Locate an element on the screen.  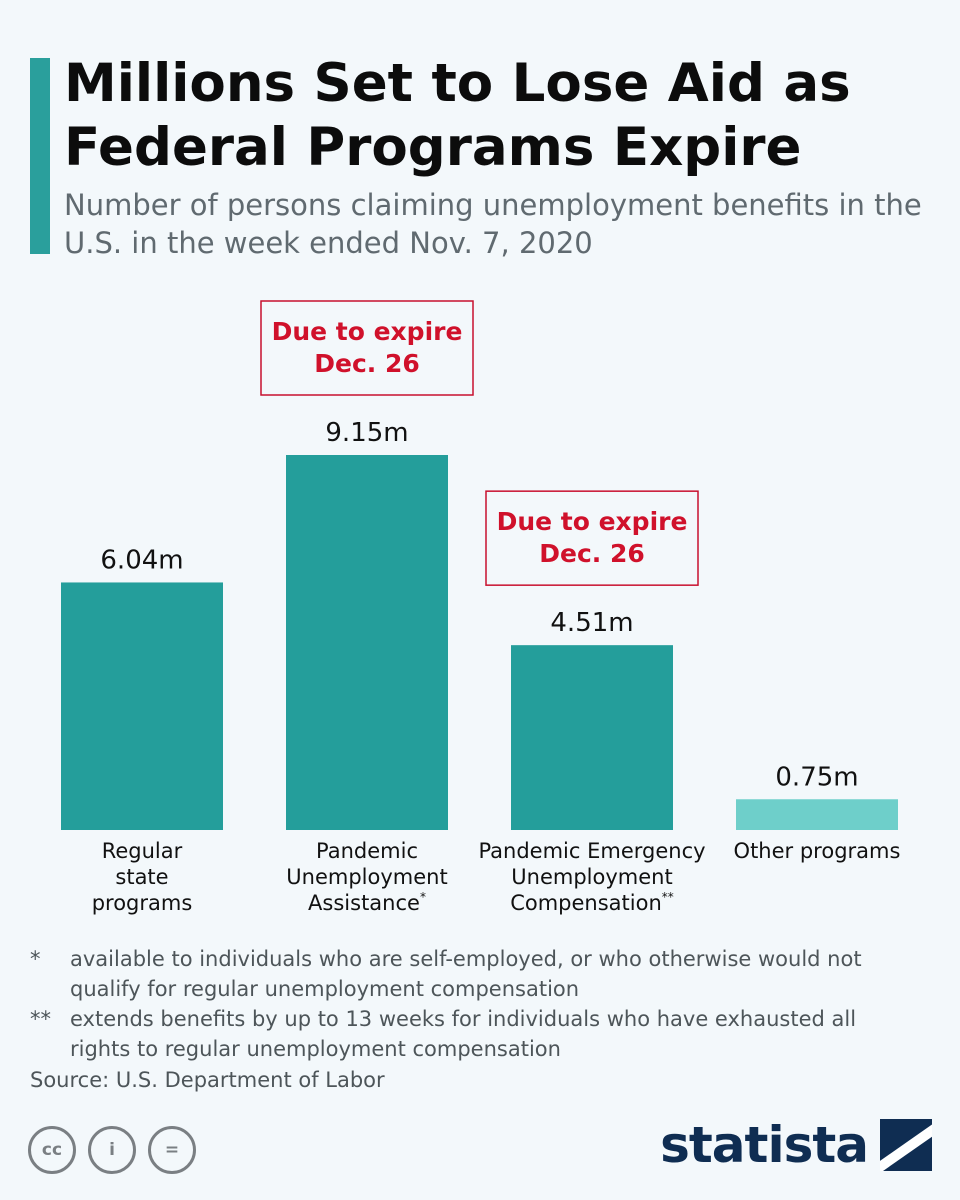
brand-name: statista is located at coordinates (764, 1145).